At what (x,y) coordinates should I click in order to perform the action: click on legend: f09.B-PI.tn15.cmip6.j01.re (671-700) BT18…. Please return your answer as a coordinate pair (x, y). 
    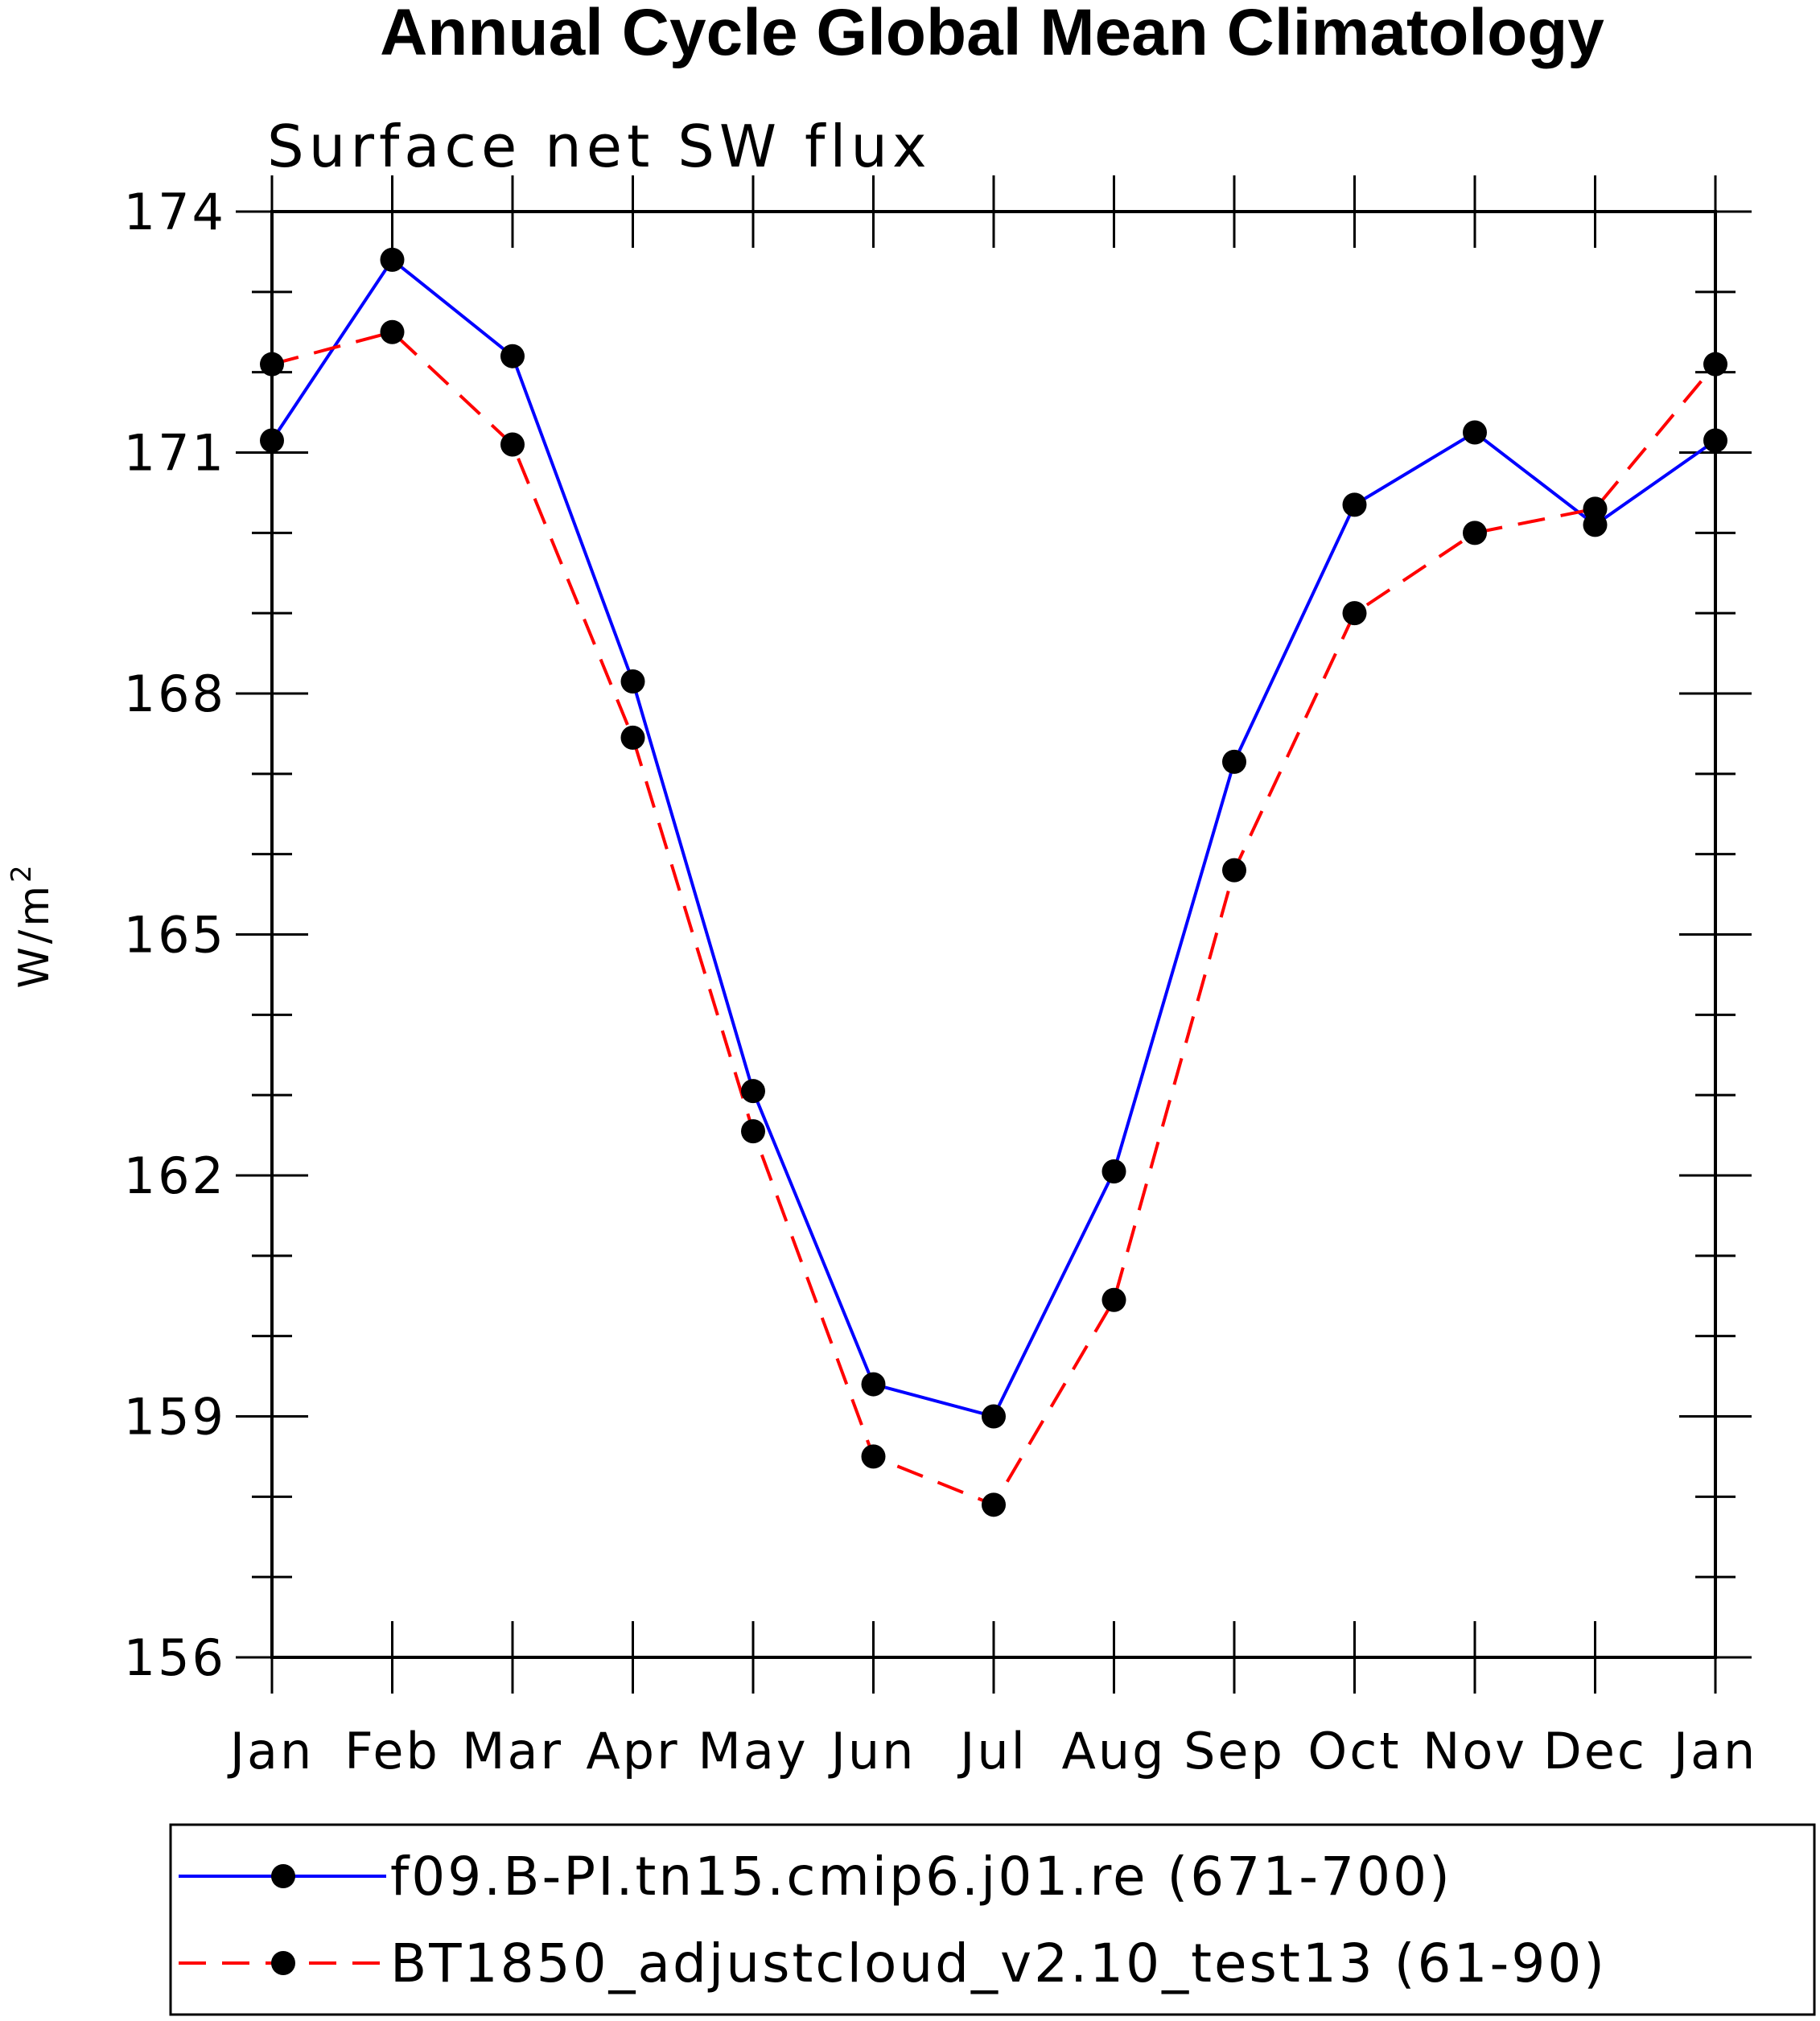
    Looking at the image, I should click on (992, 1919).